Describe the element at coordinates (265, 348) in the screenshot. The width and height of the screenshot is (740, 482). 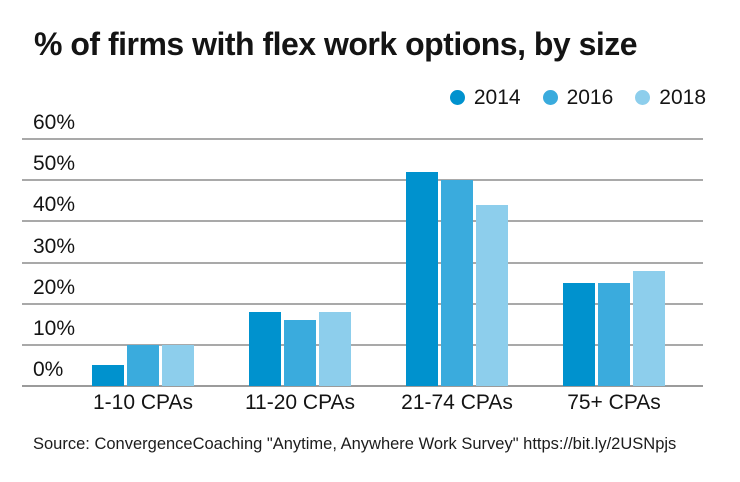
I see `bar-2014-11-20-cpas` at that location.